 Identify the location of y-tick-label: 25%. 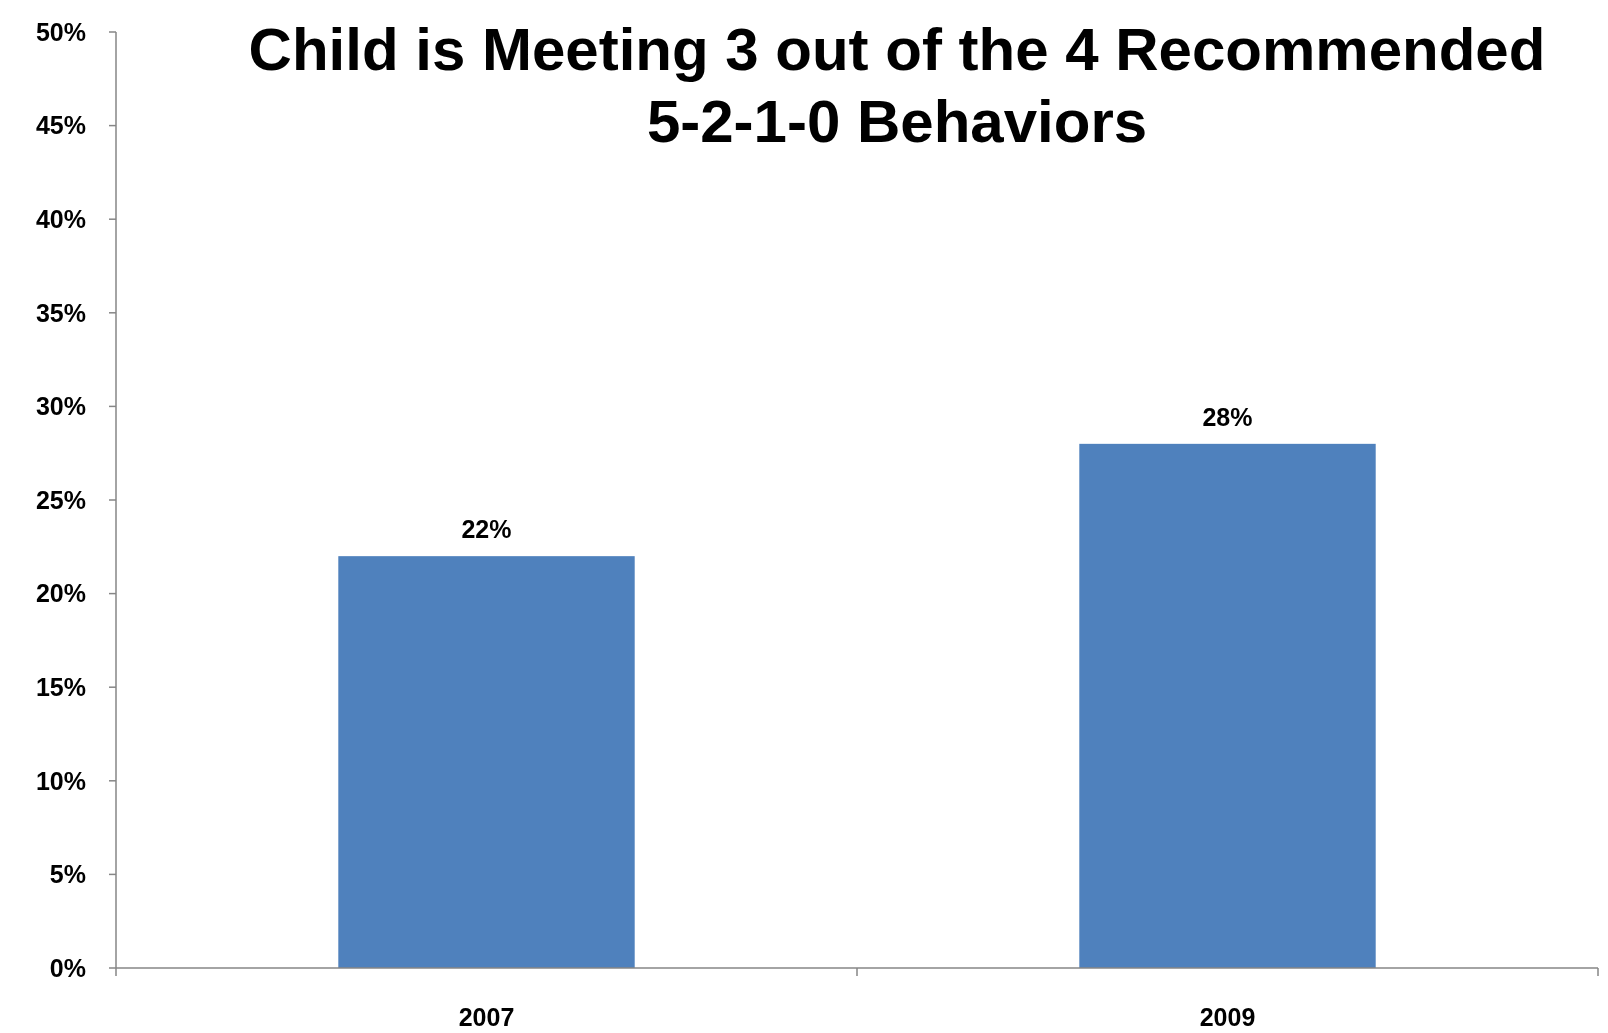
(60, 499).